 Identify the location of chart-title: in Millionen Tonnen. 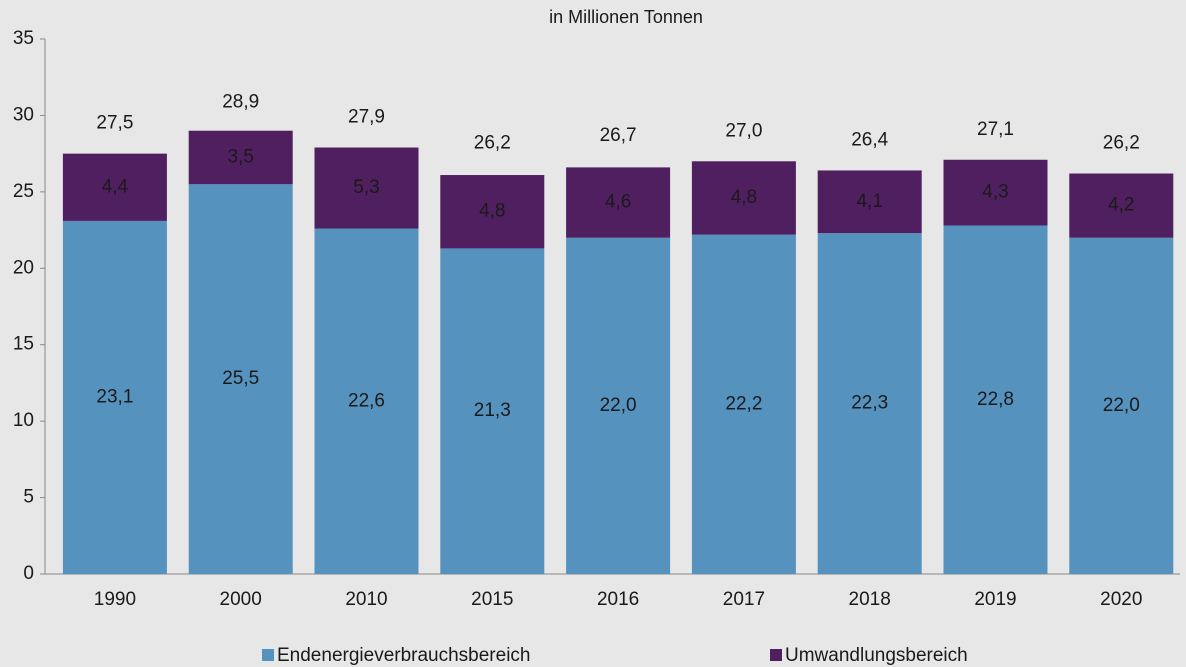
(626, 17).